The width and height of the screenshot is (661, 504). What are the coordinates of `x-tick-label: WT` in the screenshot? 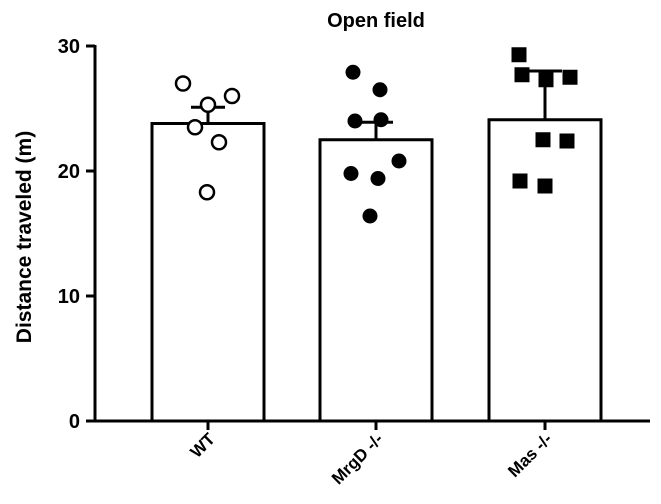 It's located at (203, 445).